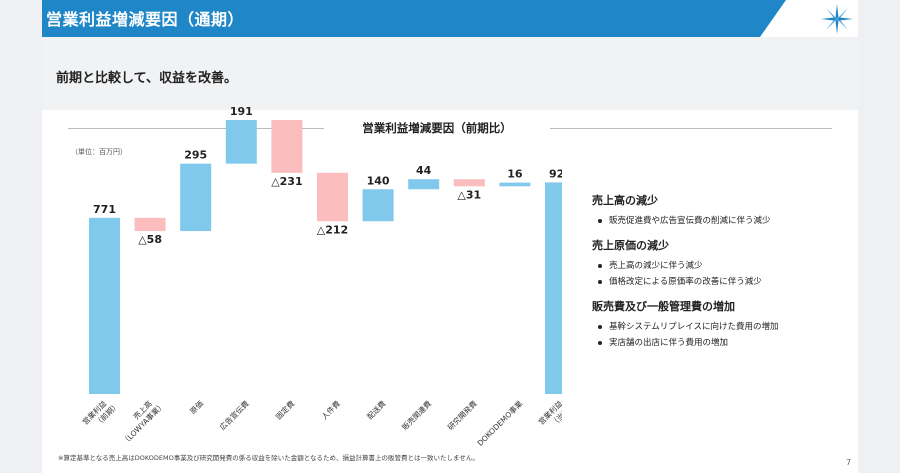 The height and width of the screenshot is (473, 900). What do you see at coordinates (837, 19) in the screenshot?
I see `compass-star-icon` at bounding box center [837, 19].